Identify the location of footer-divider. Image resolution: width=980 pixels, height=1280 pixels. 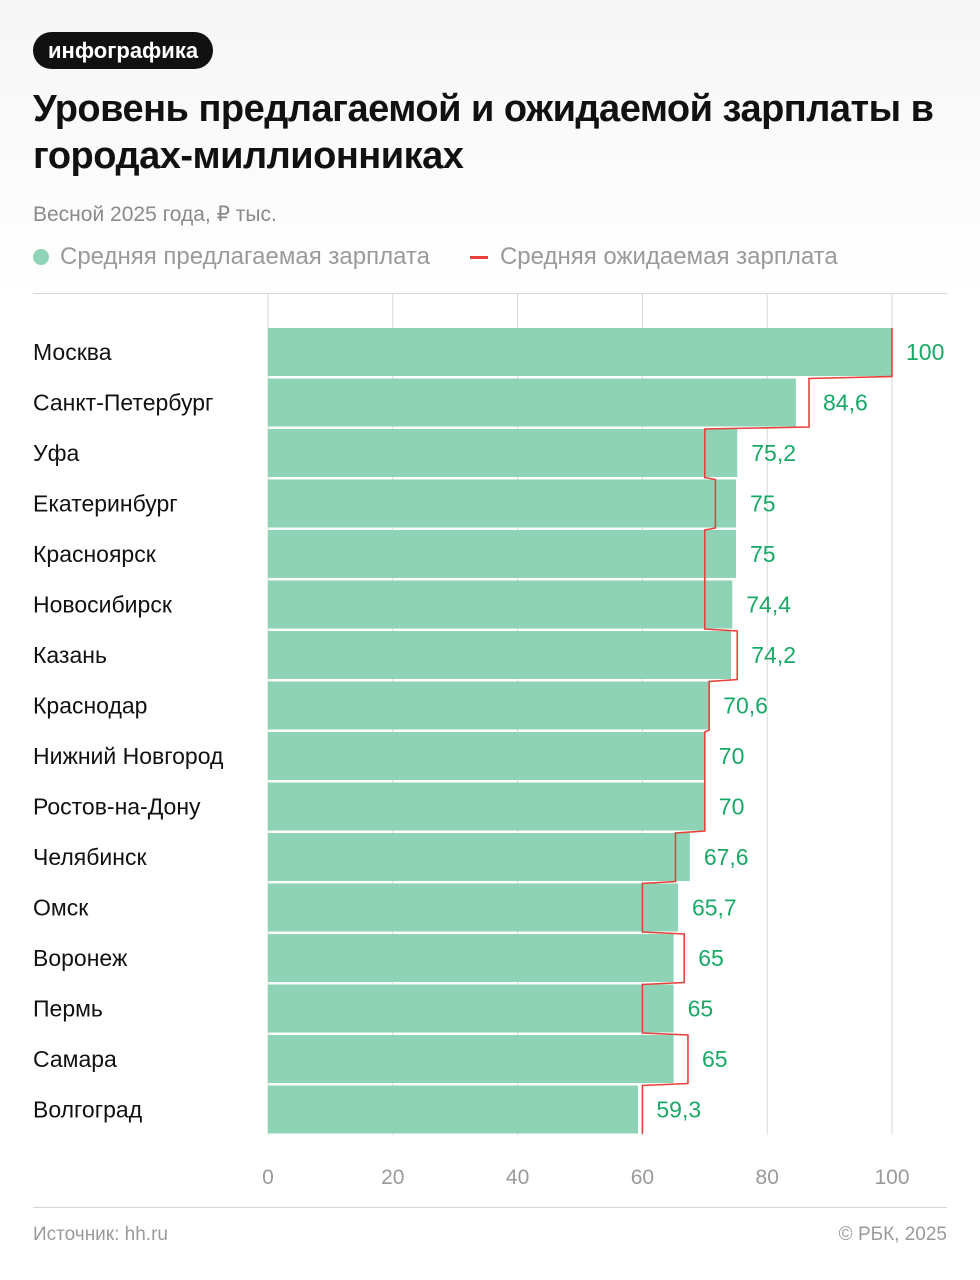
(490, 1207).